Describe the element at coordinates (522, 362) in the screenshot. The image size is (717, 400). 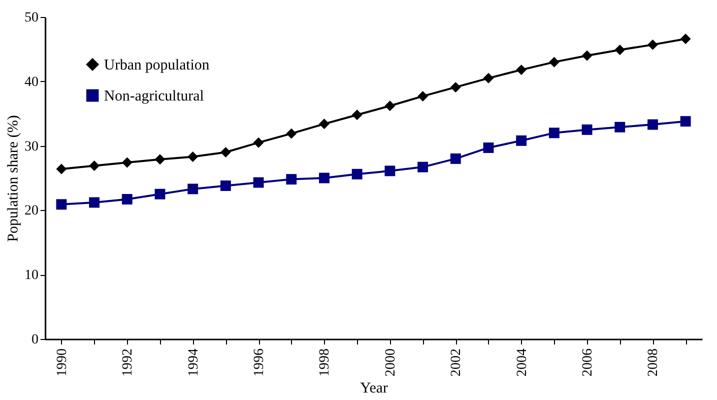
I see `x-tick-label: 2004` at that location.